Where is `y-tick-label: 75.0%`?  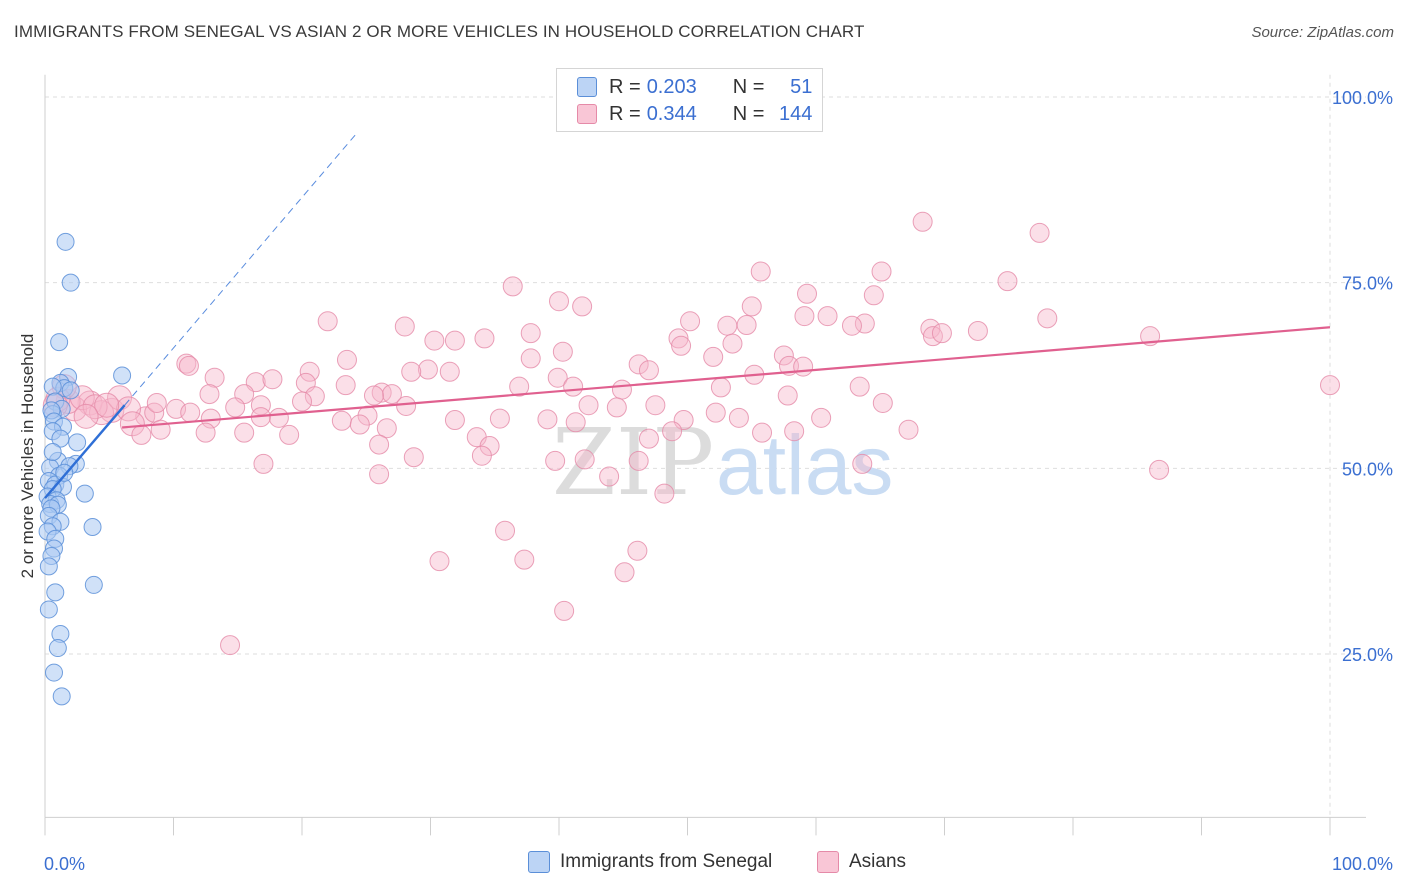 y-tick-label: 75.0% is located at coordinates (1367, 284).